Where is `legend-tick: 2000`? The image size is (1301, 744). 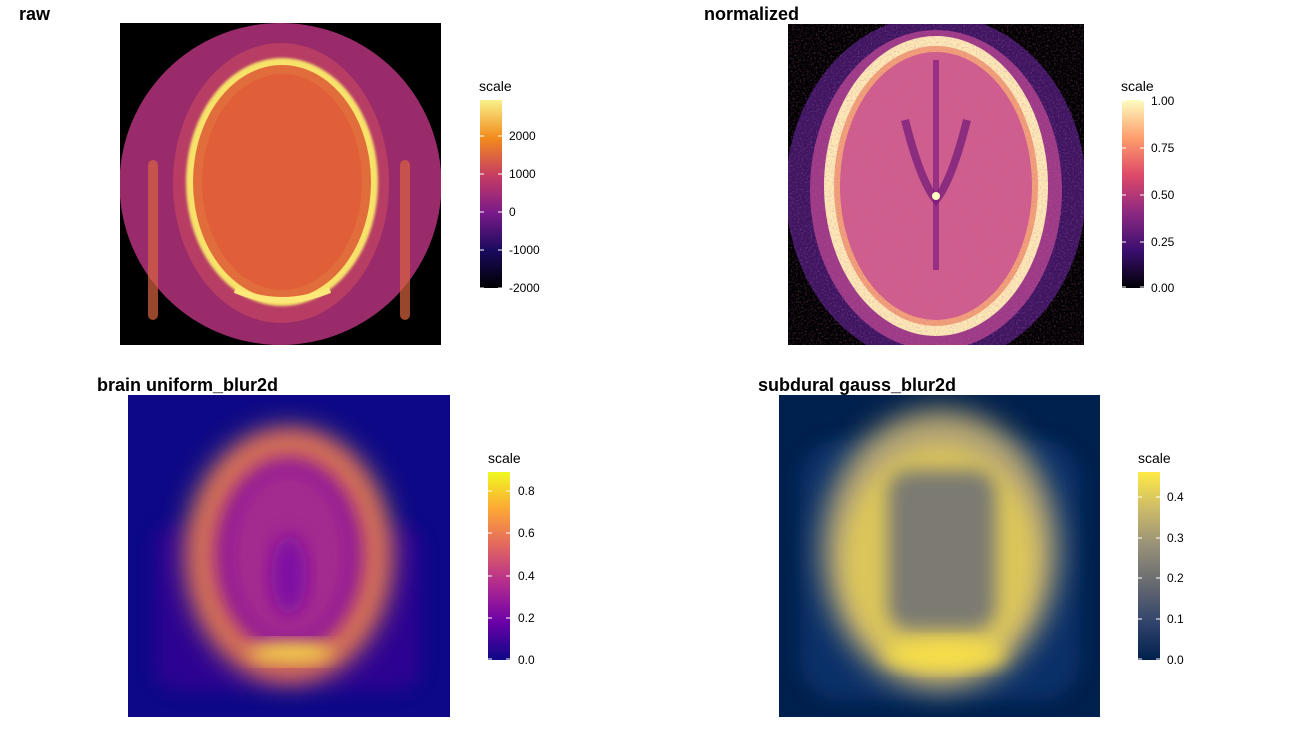 legend-tick: 2000 is located at coordinates (522, 136).